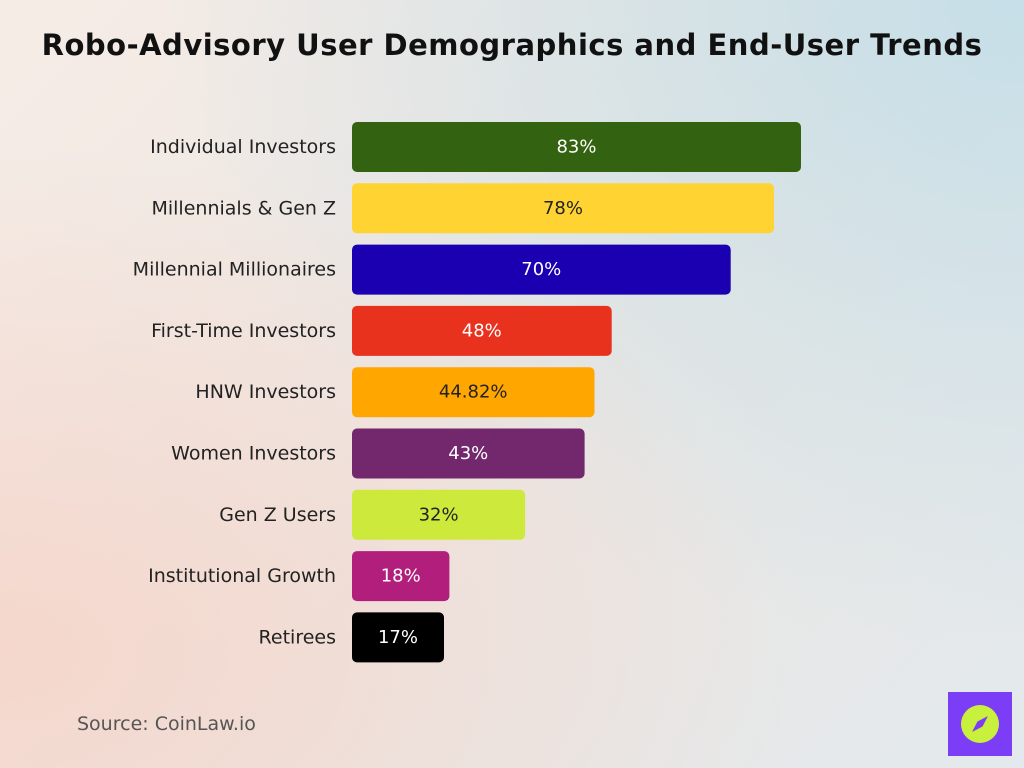 The width and height of the screenshot is (1024, 768). I want to click on value-label-8: 17%, so click(398, 637).